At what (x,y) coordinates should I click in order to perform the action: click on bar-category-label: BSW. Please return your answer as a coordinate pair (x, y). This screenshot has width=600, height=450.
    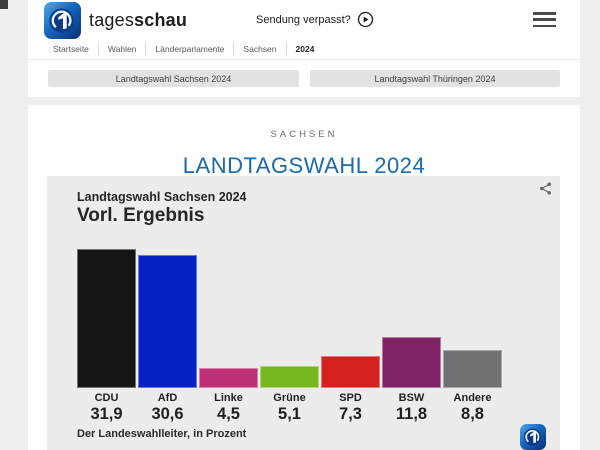
    Looking at the image, I should click on (411, 398).